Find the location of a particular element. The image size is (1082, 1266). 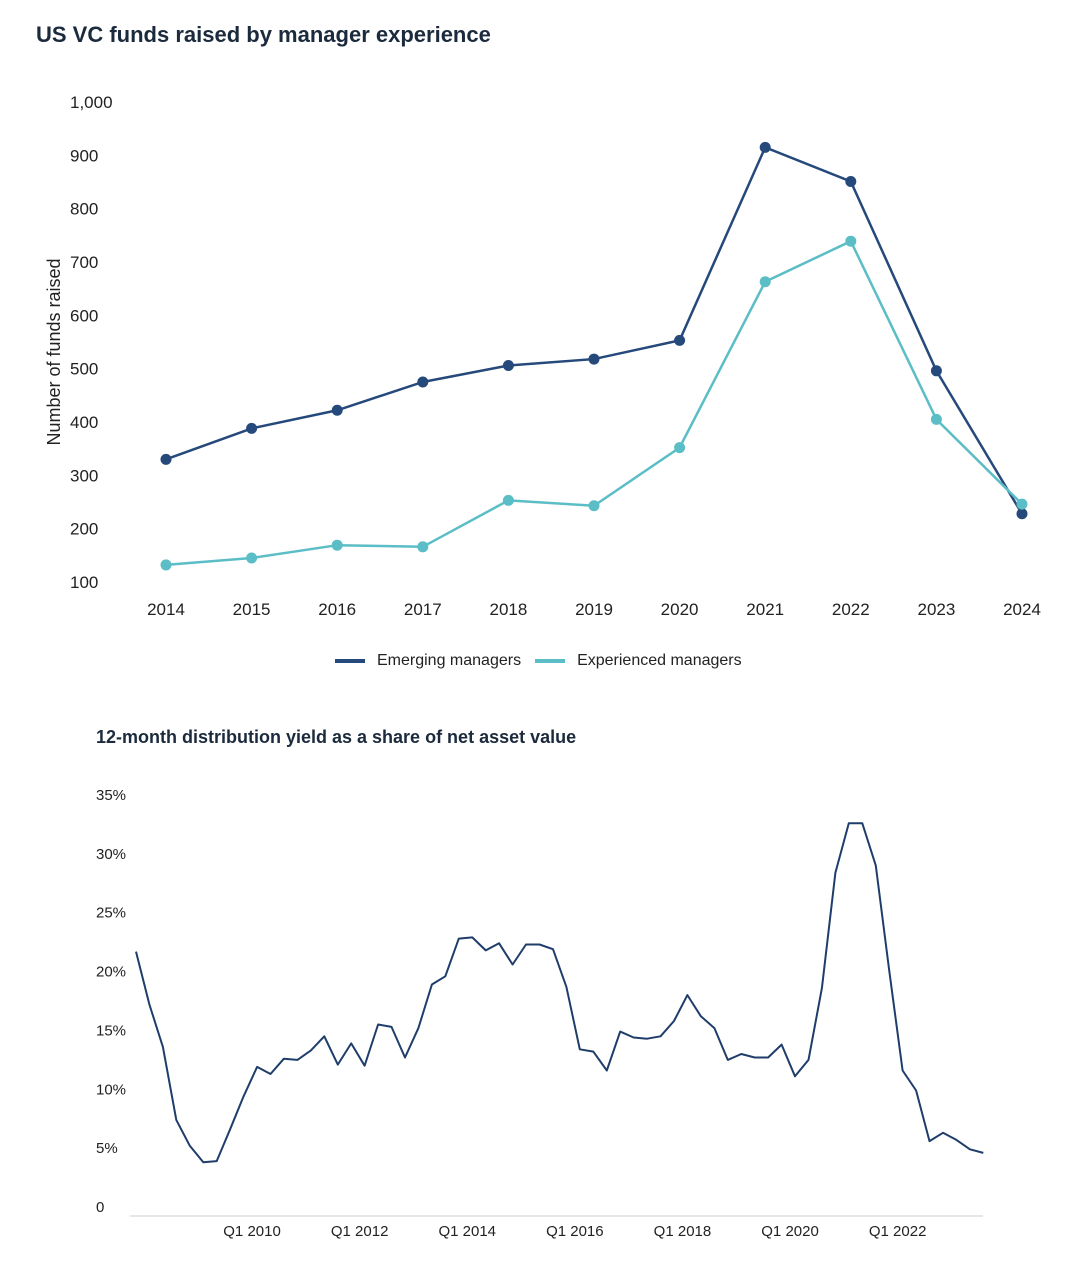

chart1-y-tick-label: 900 is located at coordinates (84, 155).